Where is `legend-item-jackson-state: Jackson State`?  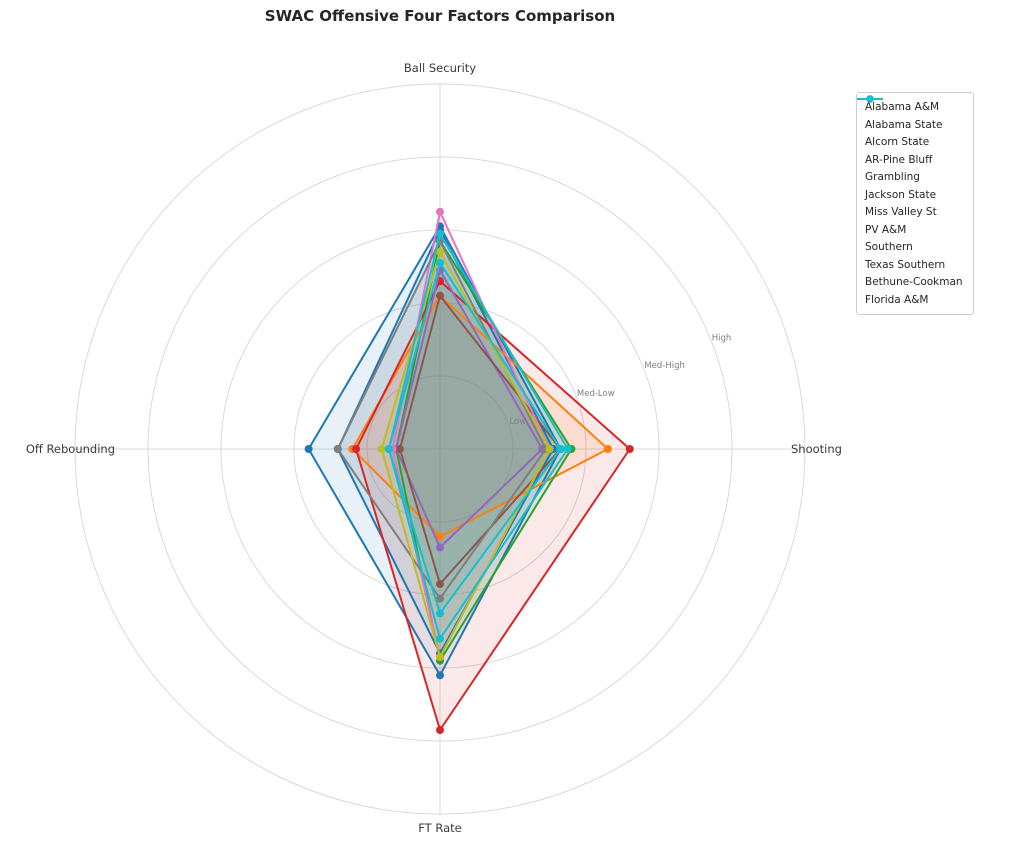
legend-item-jackson-state: Jackson State is located at coordinates (910, 148).